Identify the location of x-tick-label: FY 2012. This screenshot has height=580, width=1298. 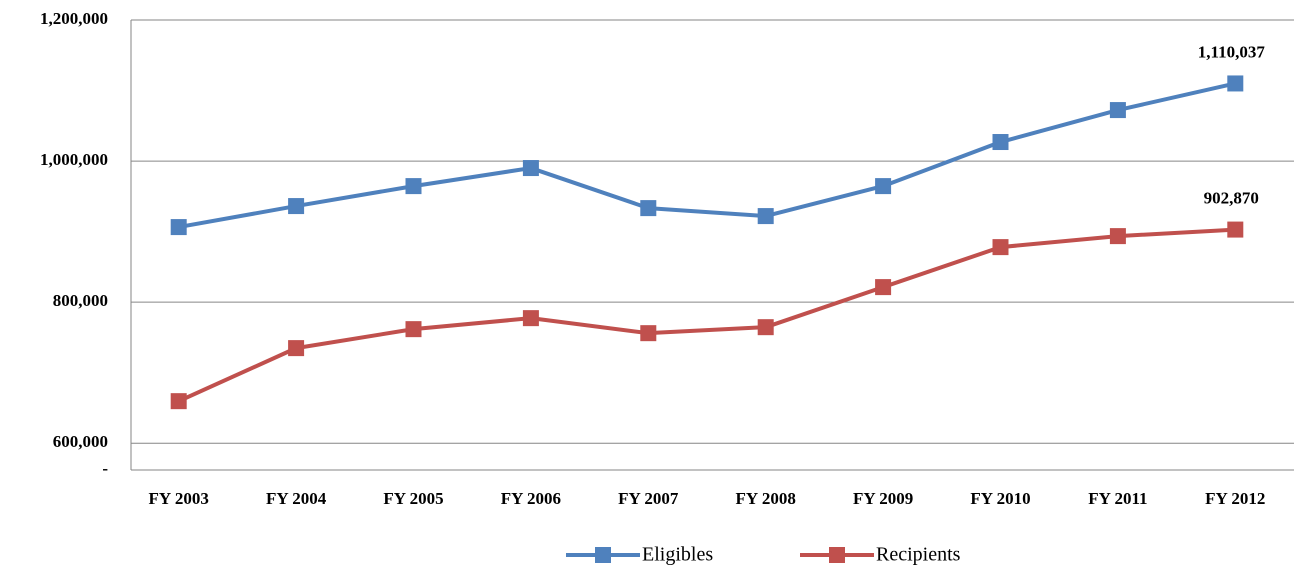
(1235, 498).